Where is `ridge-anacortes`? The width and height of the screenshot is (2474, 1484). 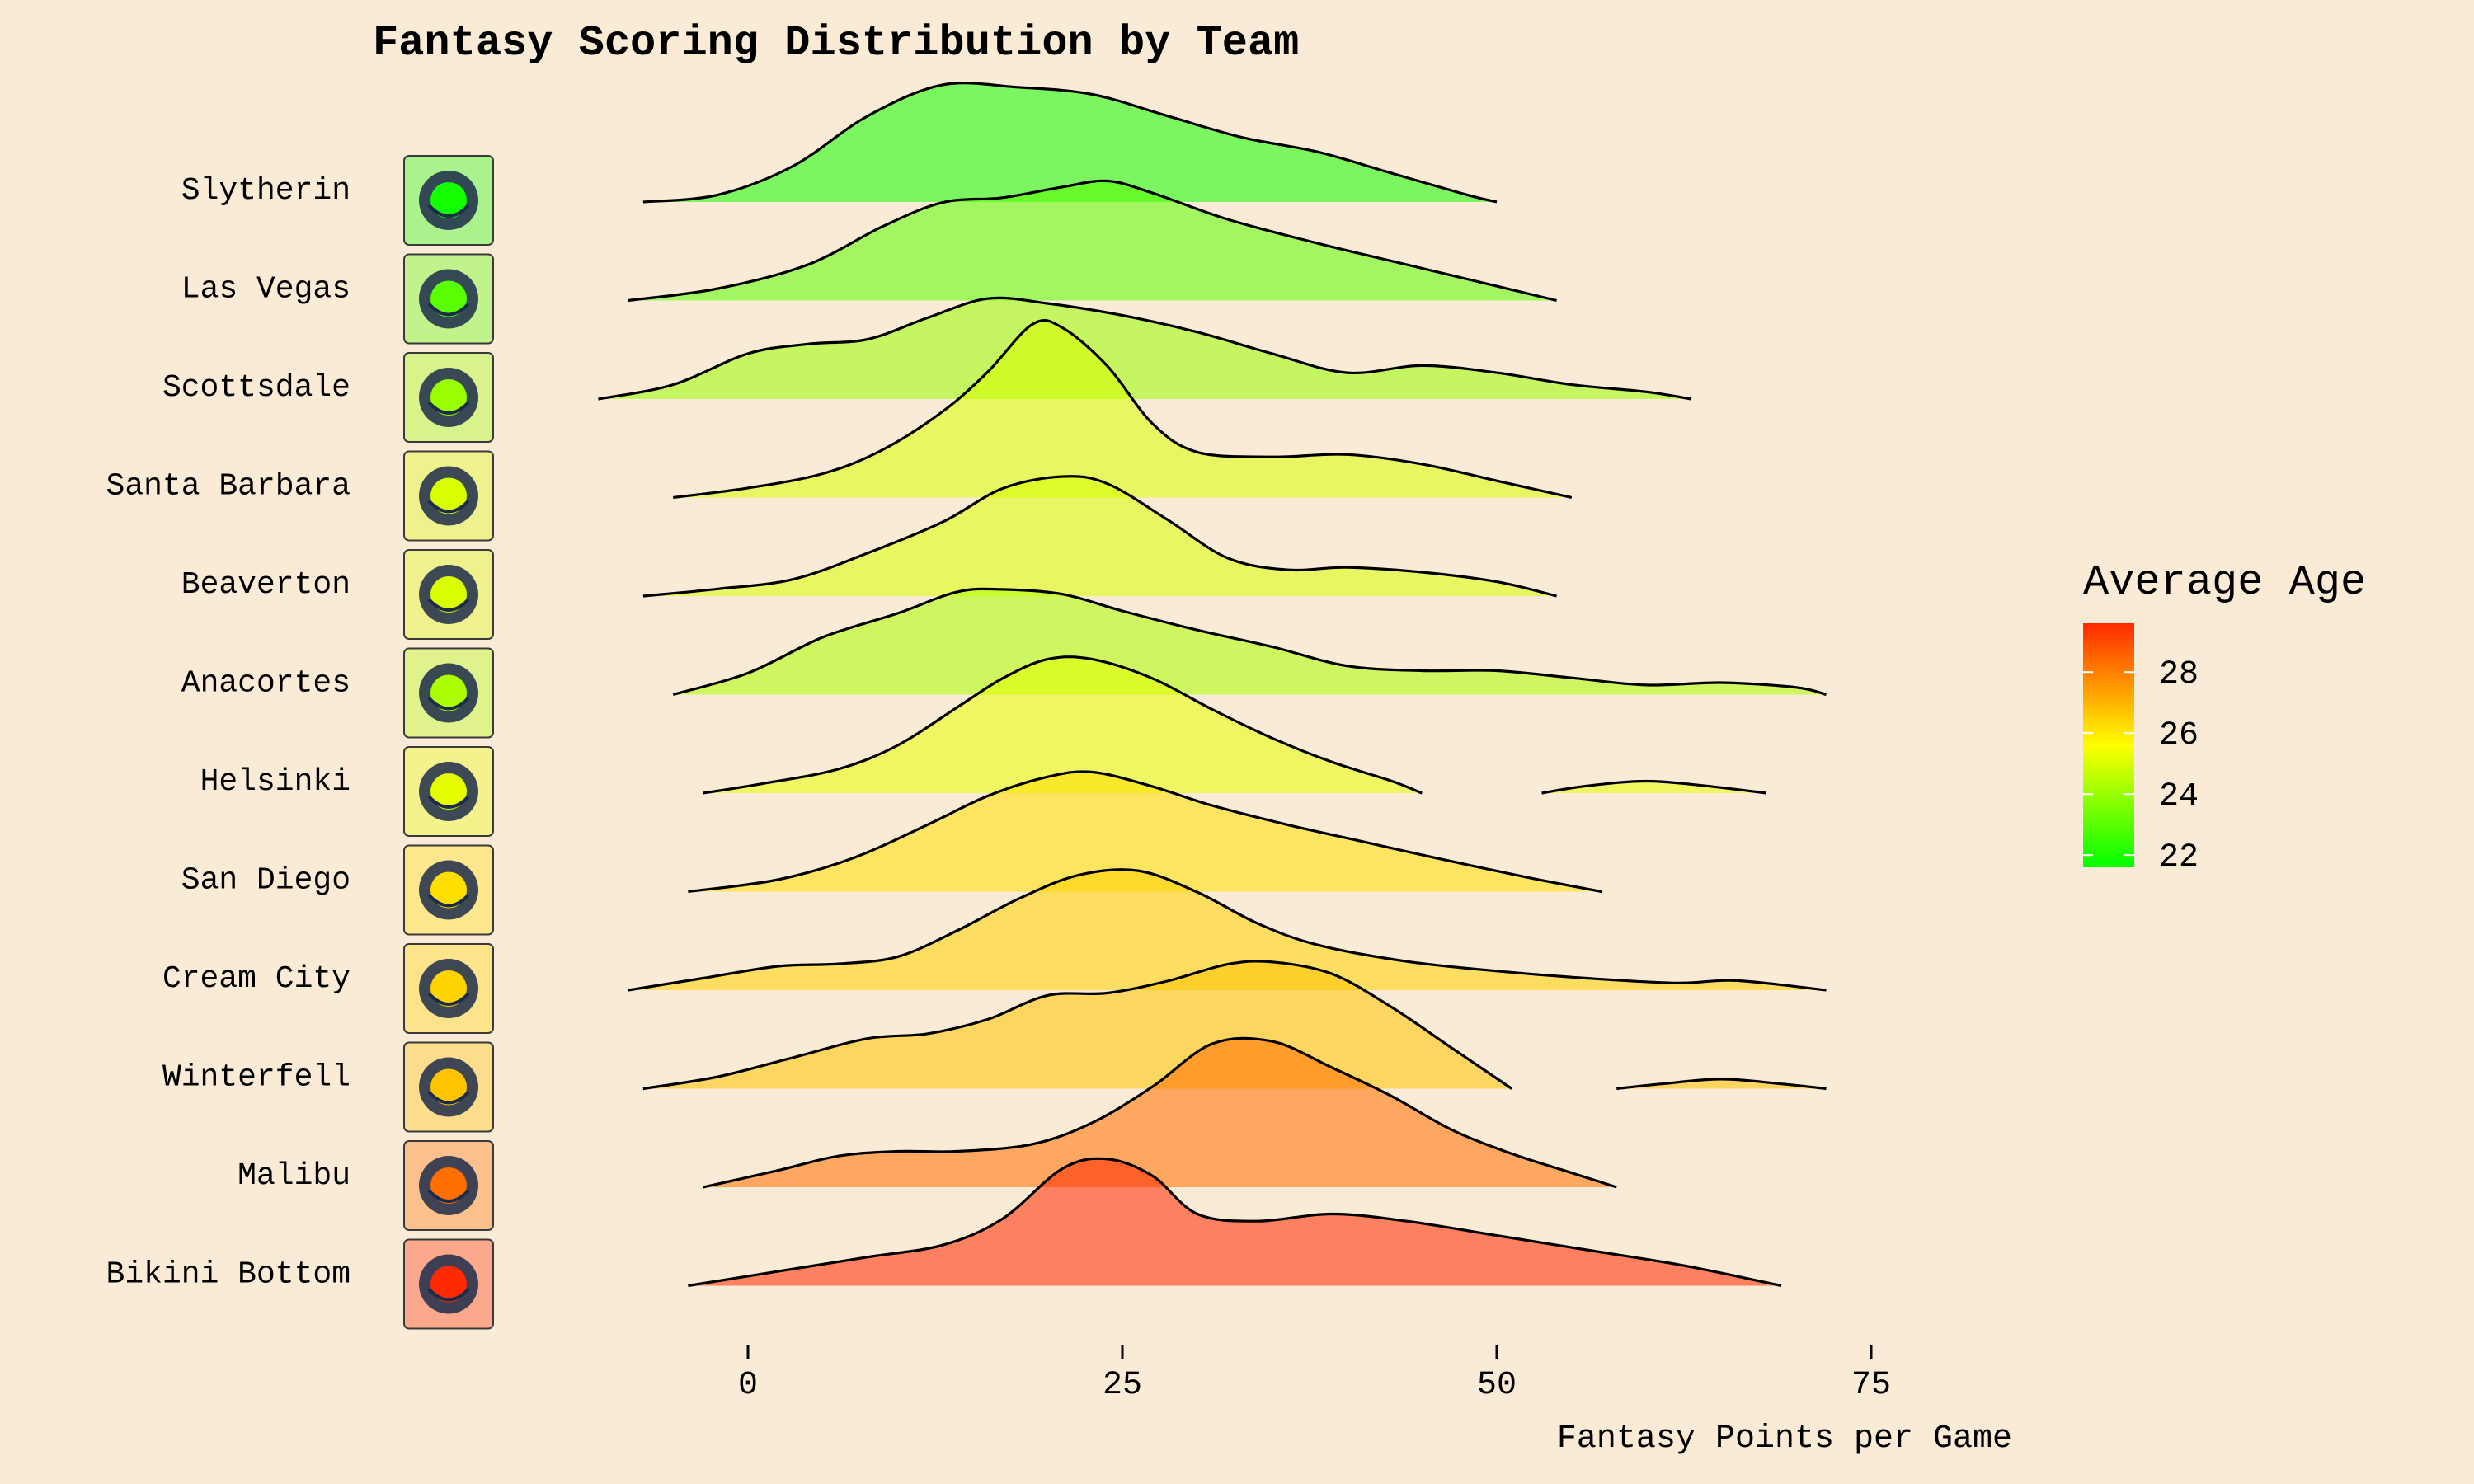 ridge-anacortes is located at coordinates (1249, 642).